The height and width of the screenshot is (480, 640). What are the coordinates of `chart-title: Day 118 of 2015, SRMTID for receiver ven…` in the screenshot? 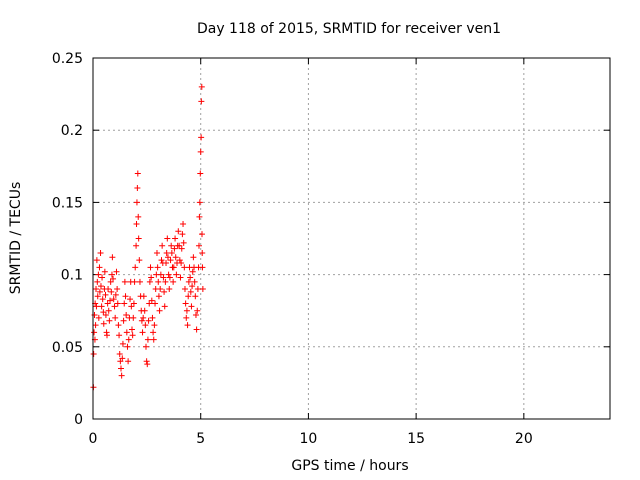 It's located at (349, 29).